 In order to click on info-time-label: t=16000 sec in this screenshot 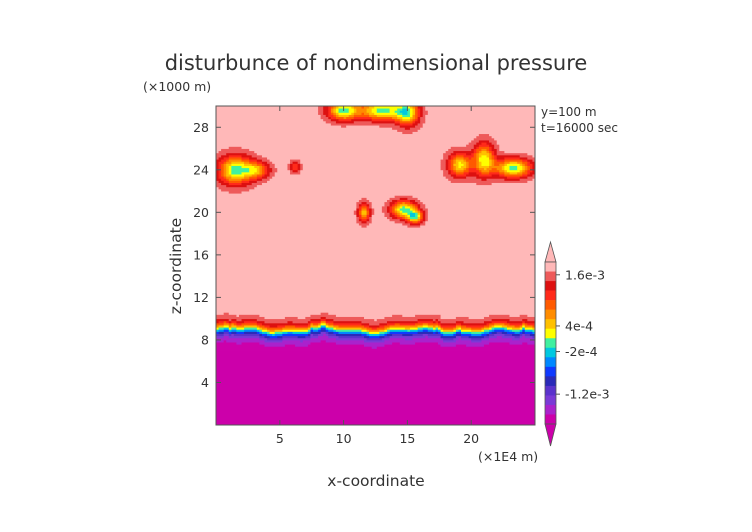, I will do `click(579, 128)`.